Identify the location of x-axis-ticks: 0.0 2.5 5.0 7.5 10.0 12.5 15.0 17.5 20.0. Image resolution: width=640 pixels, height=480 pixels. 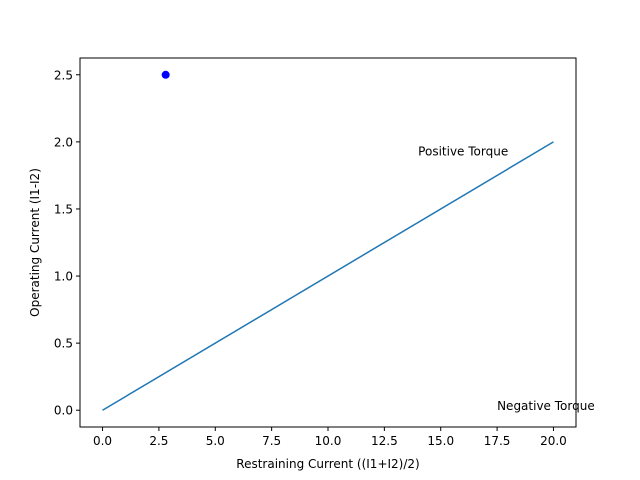
(330, 437).